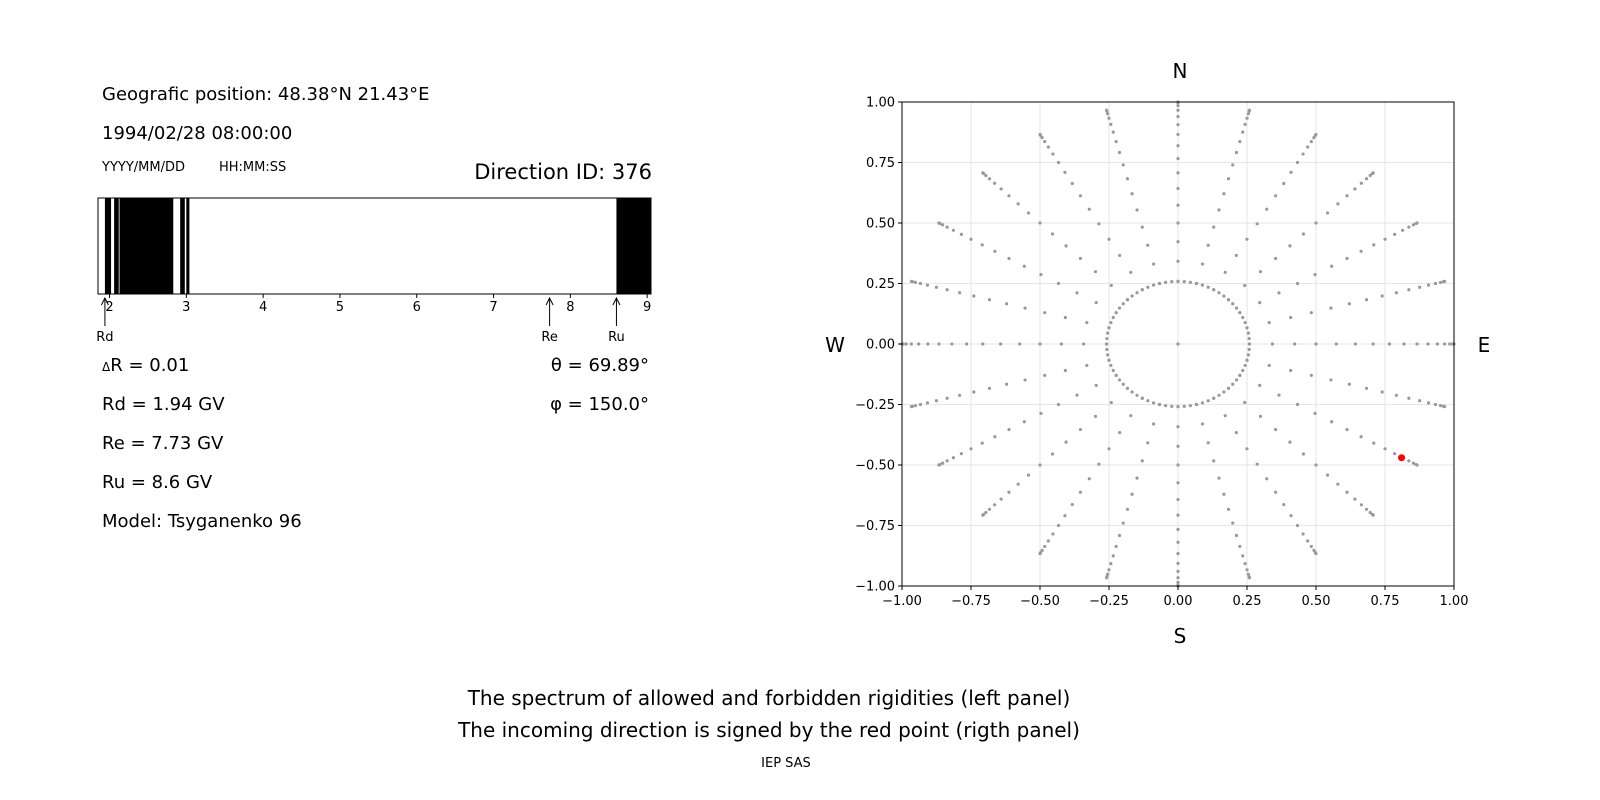 The image size is (1600, 800). What do you see at coordinates (633, 246) in the screenshot?
I see `forbidden-bar` at bounding box center [633, 246].